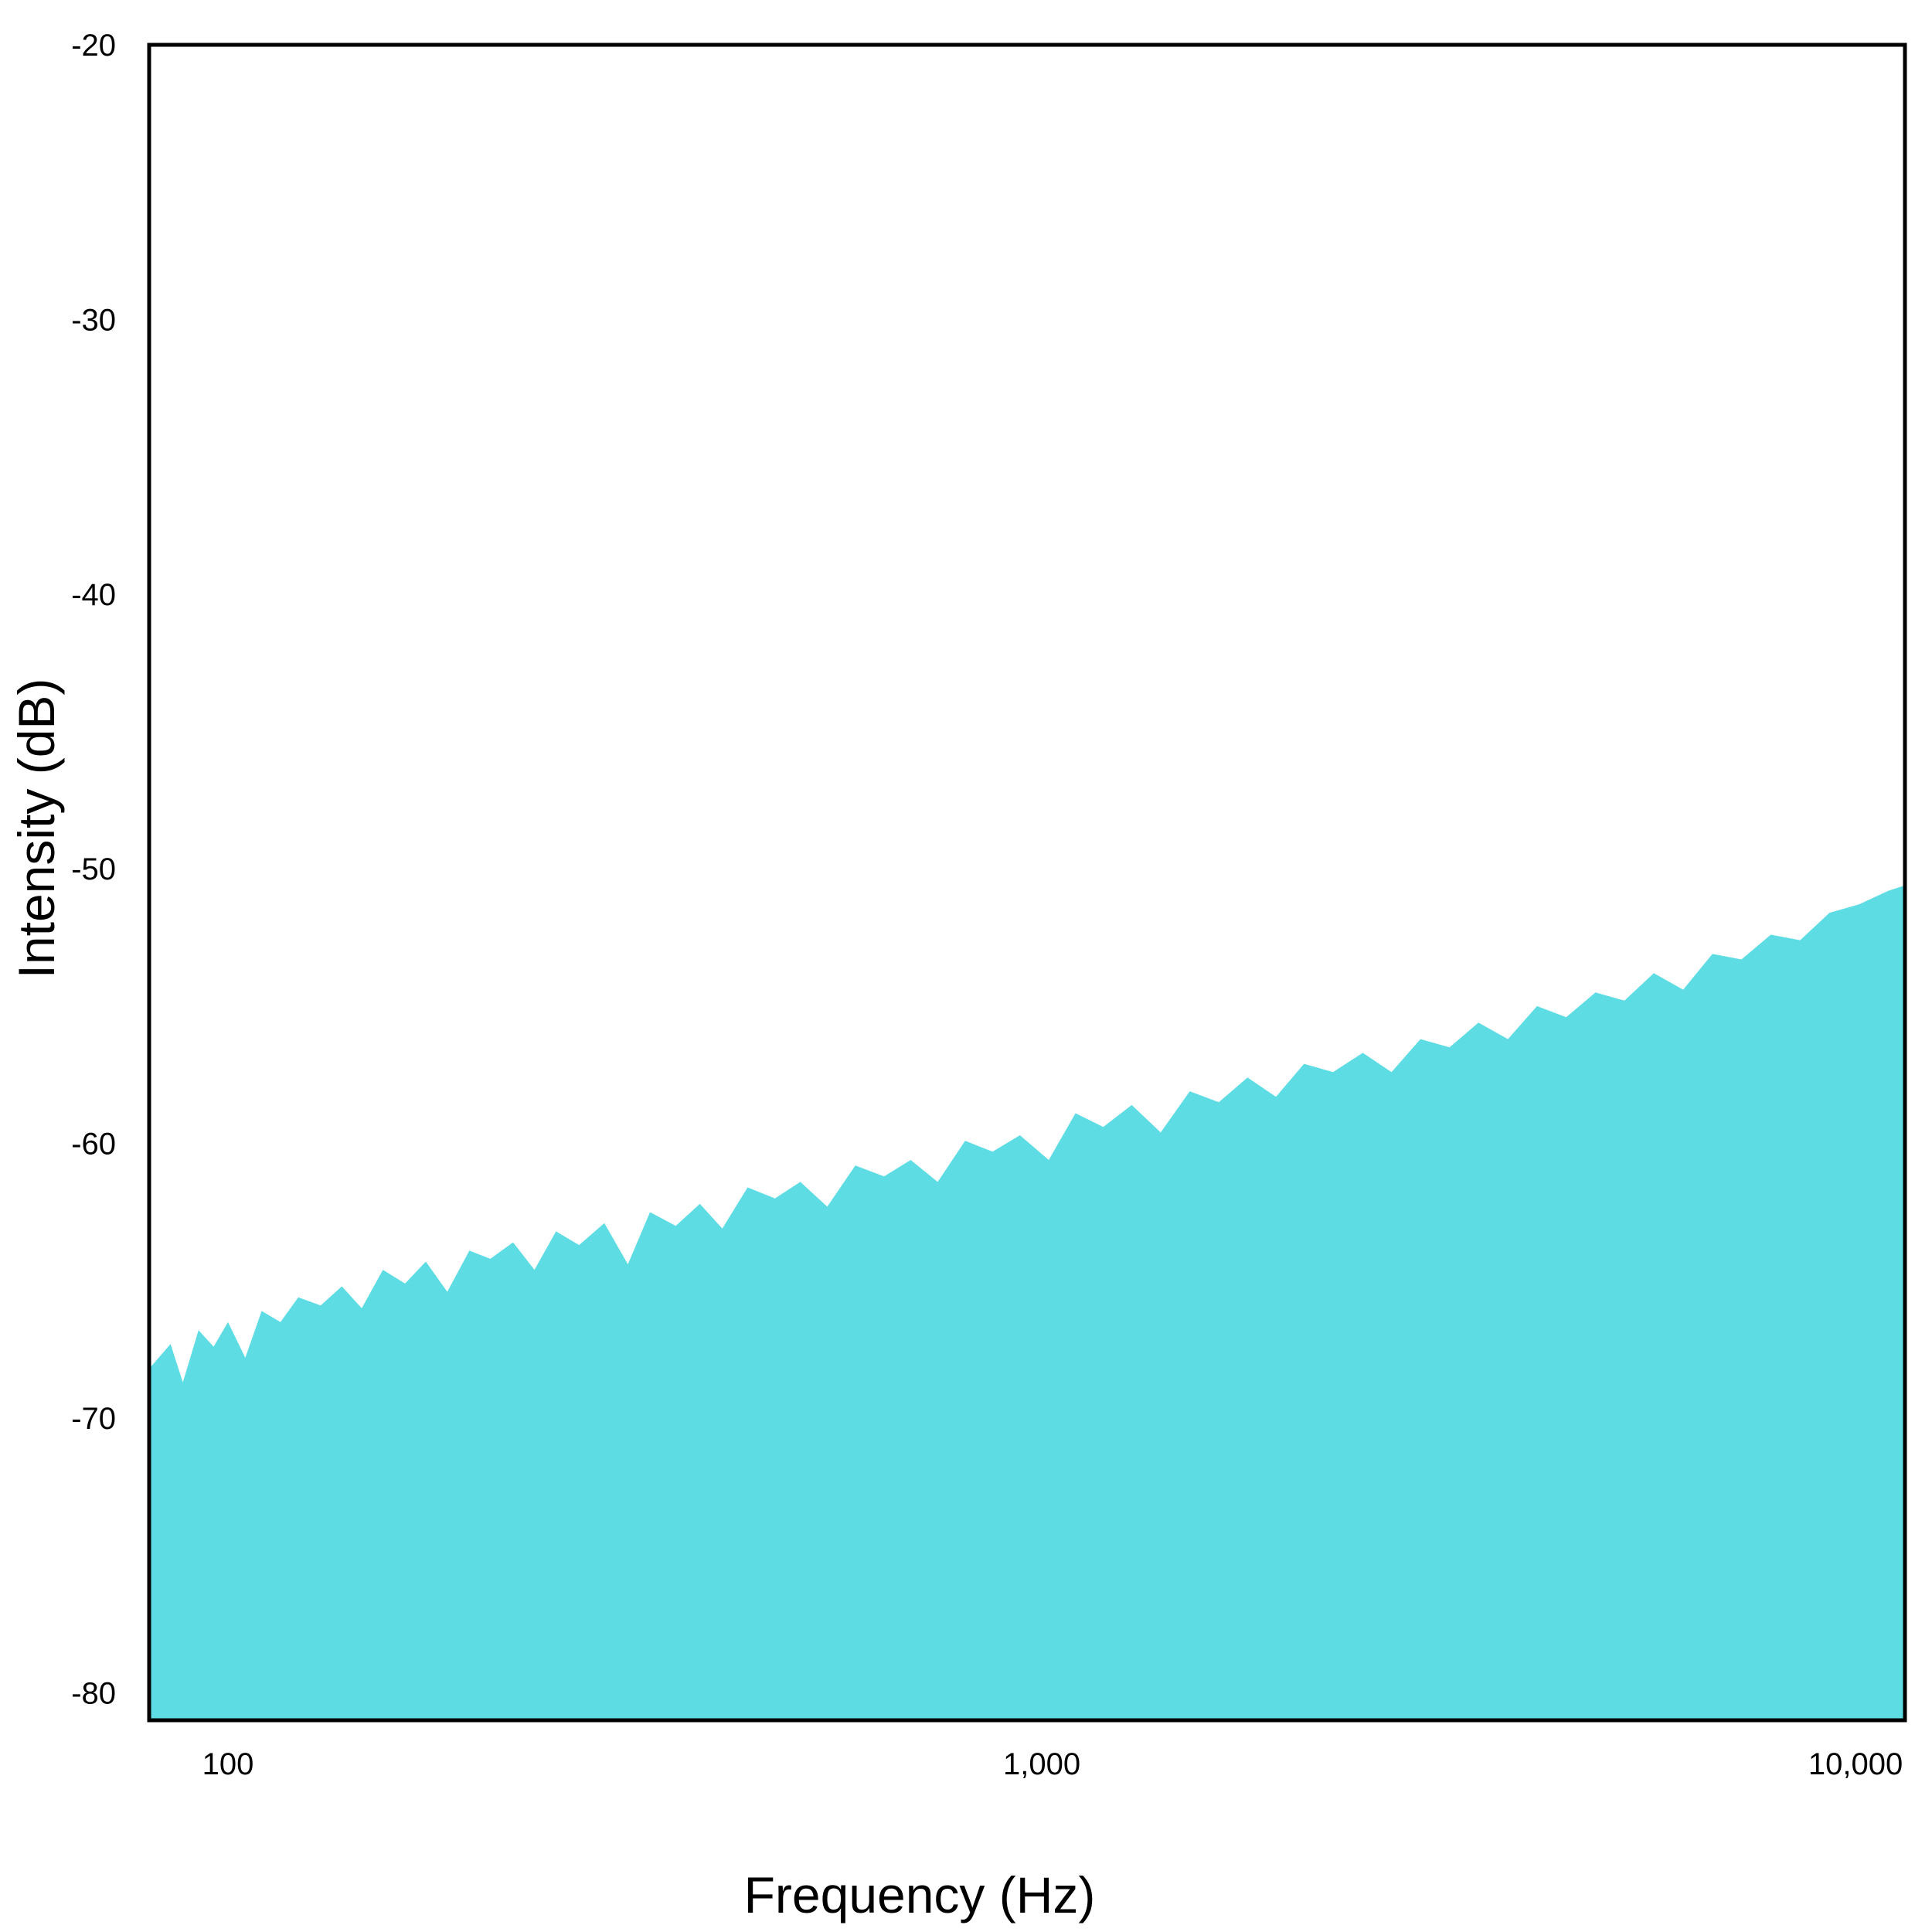 This screenshot has height=1932, width=1932. I want to click on y-axis-title: Intensity (dB), so click(37, 829).